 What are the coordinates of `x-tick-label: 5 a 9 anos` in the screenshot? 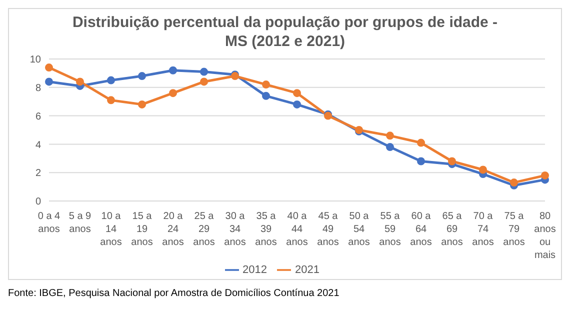 It's located at (80, 223).